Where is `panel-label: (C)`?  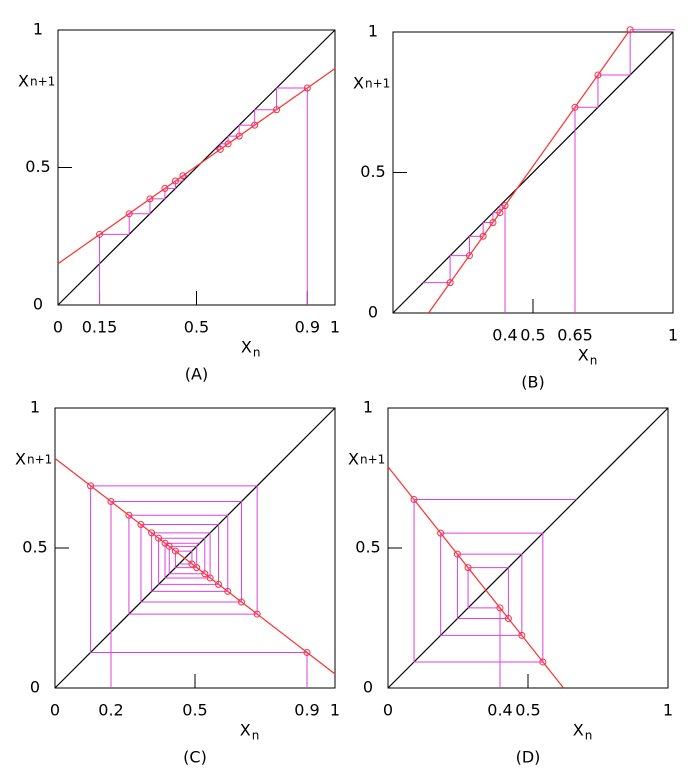 panel-label: (C) is located at coordinates (195, 757).